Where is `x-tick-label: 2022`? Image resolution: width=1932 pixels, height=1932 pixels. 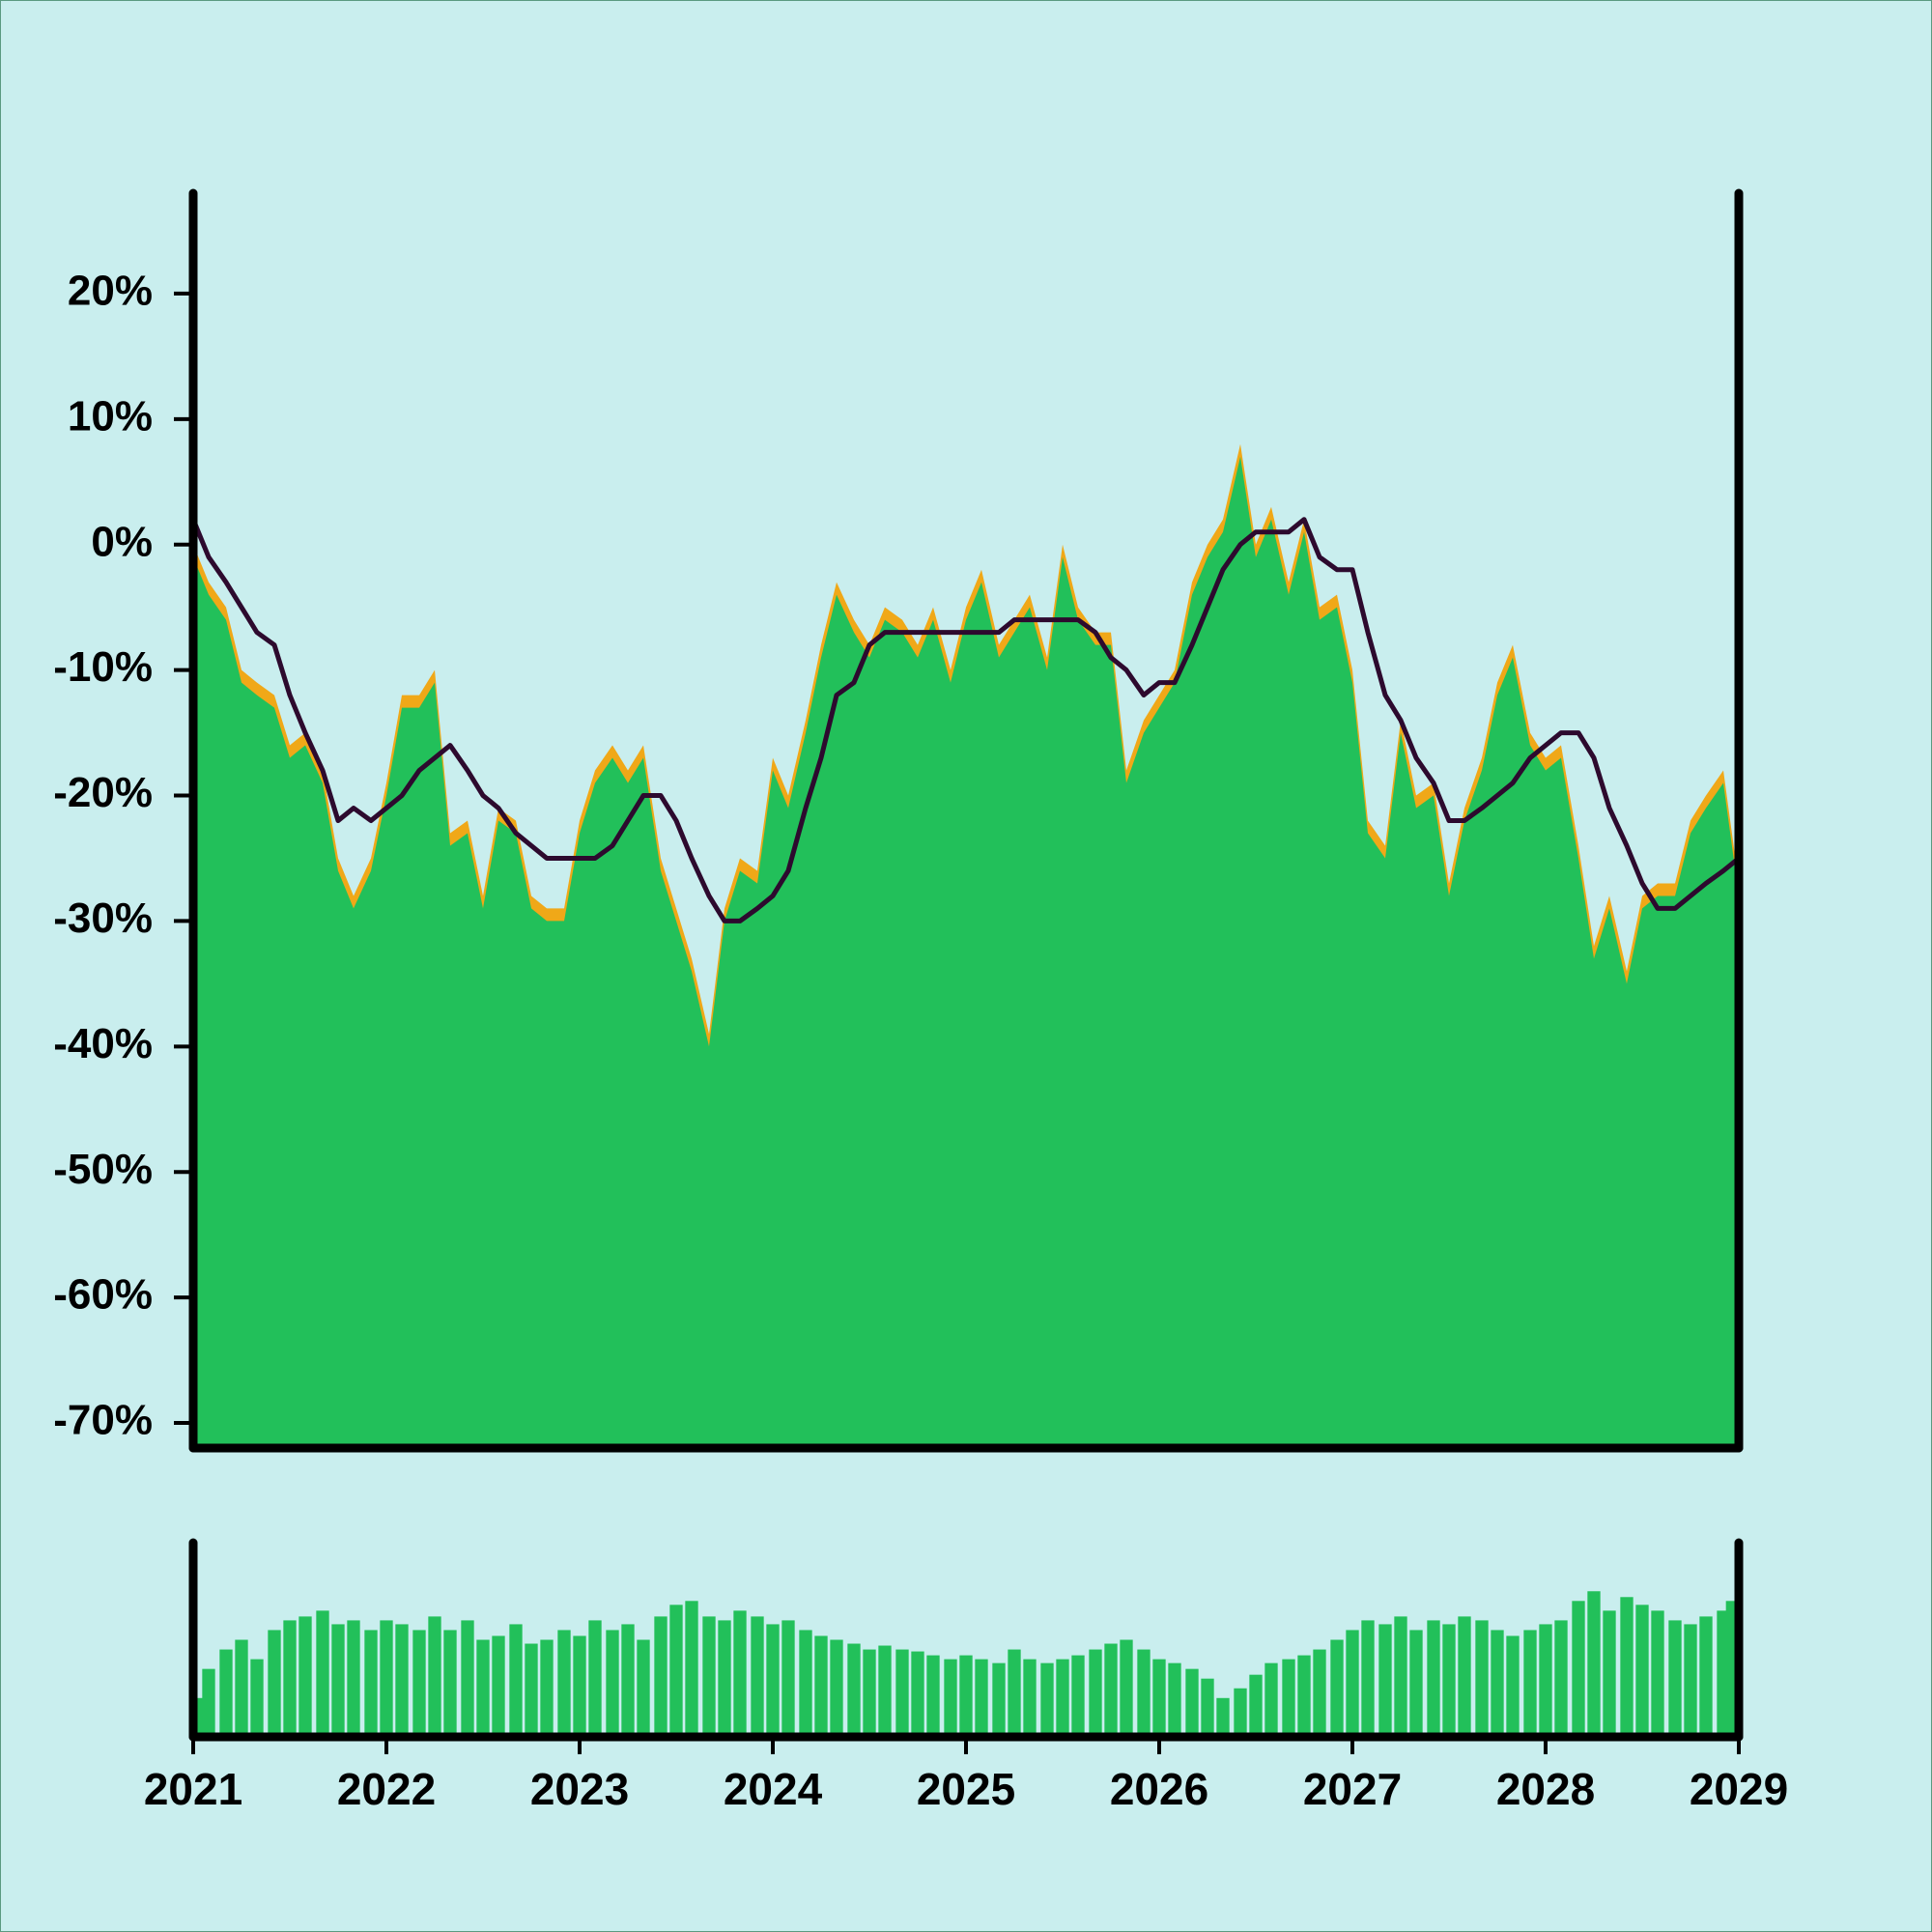 x-tick-label: 2022 is located at coordinates (386, 1789).